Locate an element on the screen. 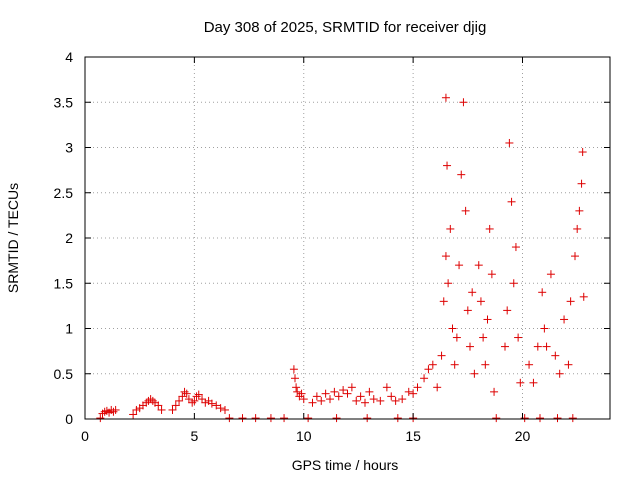 This screenshot has height=480, width=640. x-tick-label: 5 is located at coordinates (194, 436).